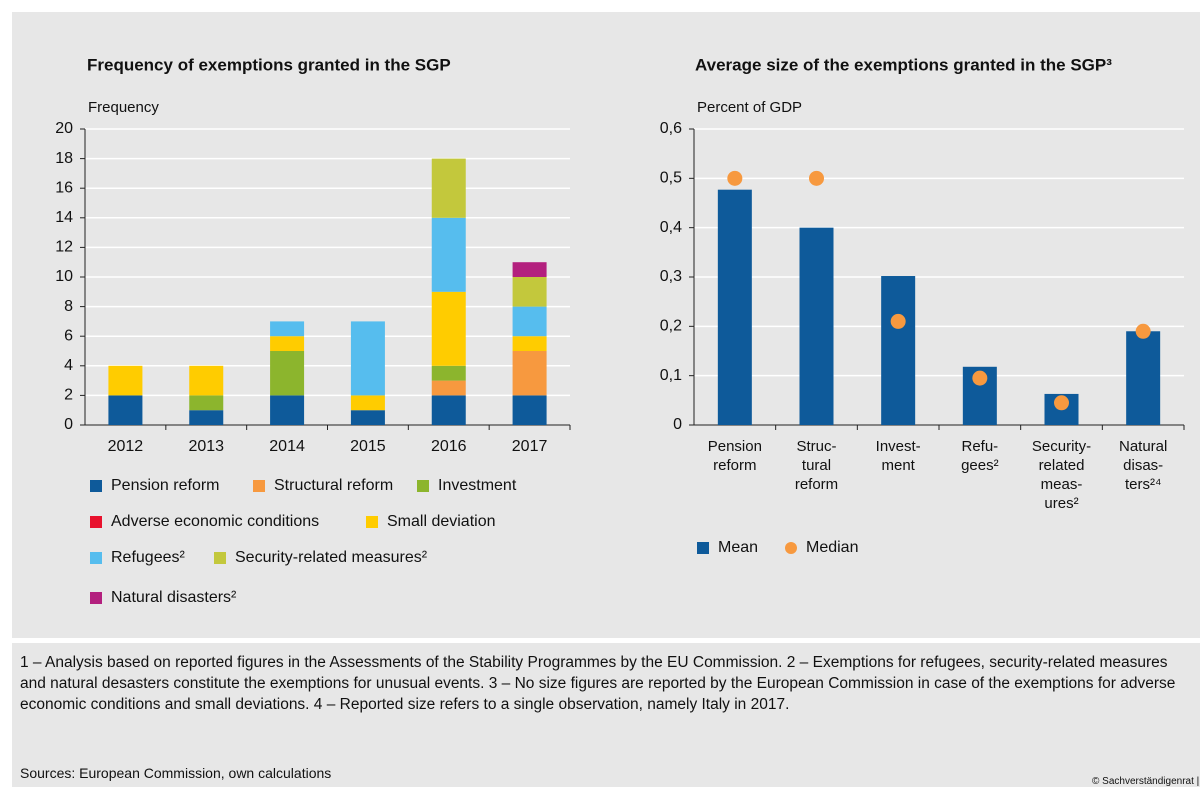  Describe the element at coordinates (449, 446) in the screenshot. I see `x-tick-label: 2016` at that location.